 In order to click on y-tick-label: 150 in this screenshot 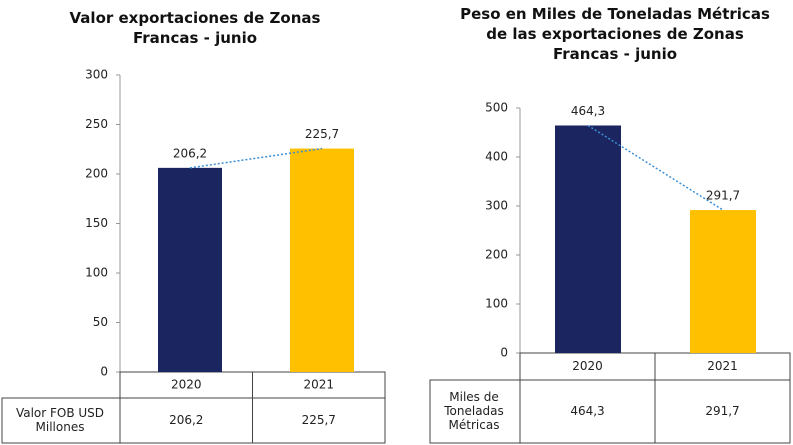, I will do `click(96, 223)`.